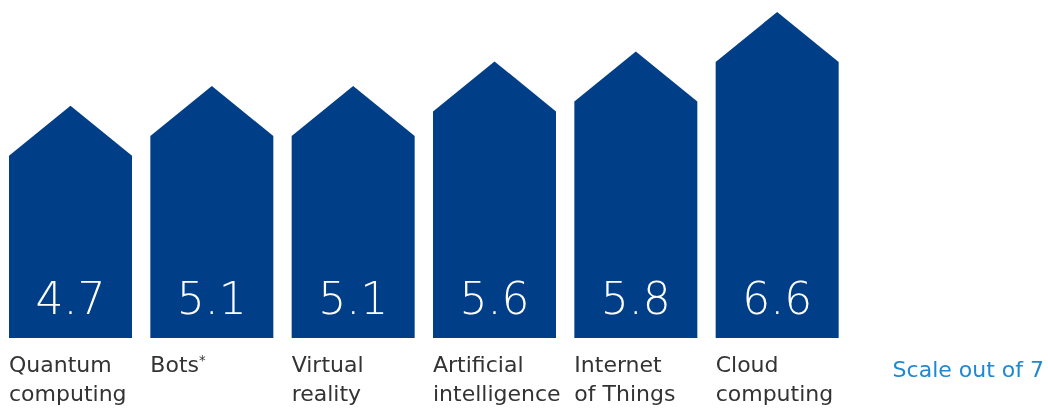 This screenshot has height=413, width=1048. I want to click on data-label: 5.8, so click(635, 298).